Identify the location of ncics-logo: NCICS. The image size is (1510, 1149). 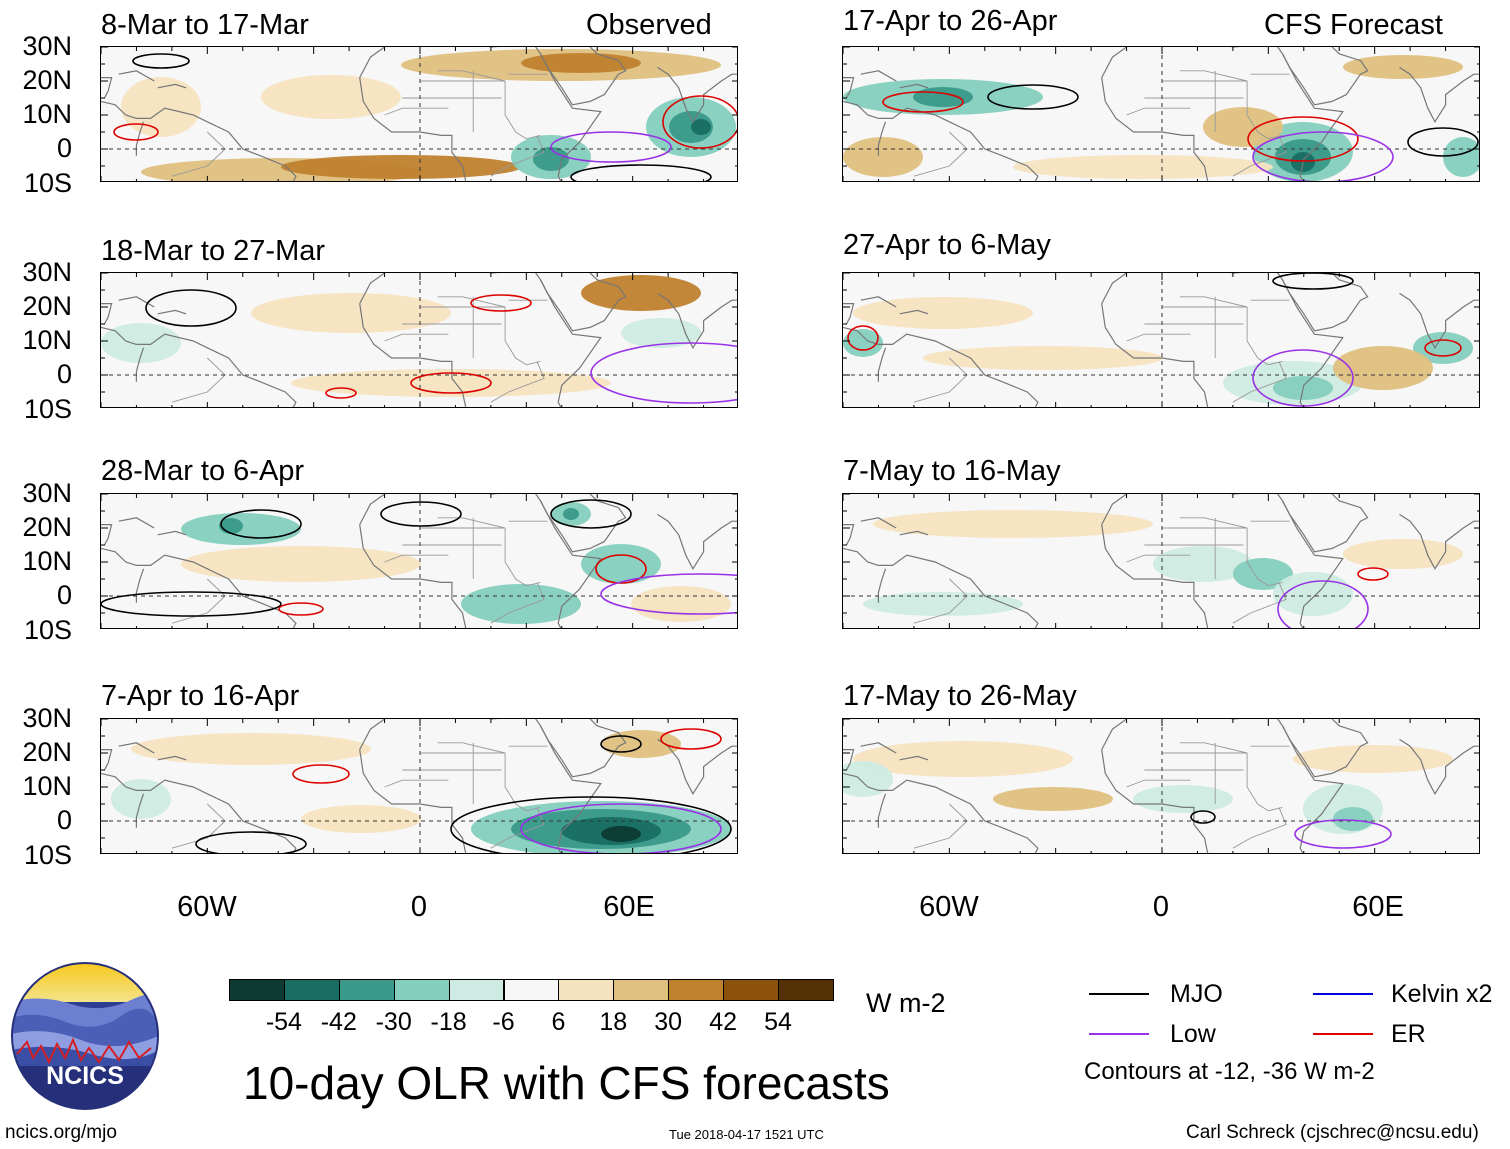
(85, 1036).